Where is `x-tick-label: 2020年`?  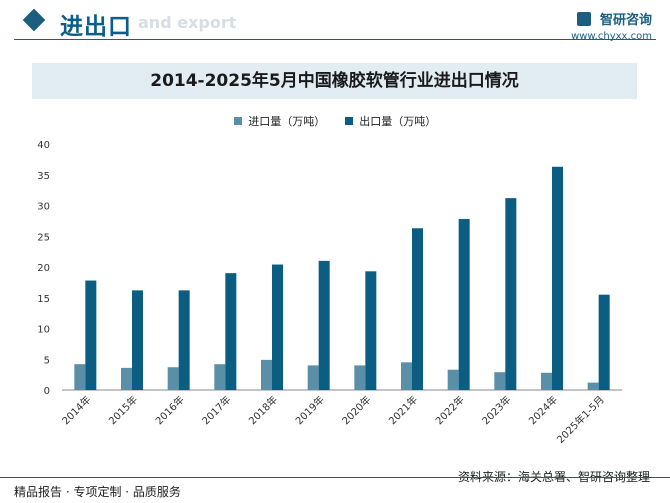 x-tick-label: 2020年 is located at coordinates (356, 410).